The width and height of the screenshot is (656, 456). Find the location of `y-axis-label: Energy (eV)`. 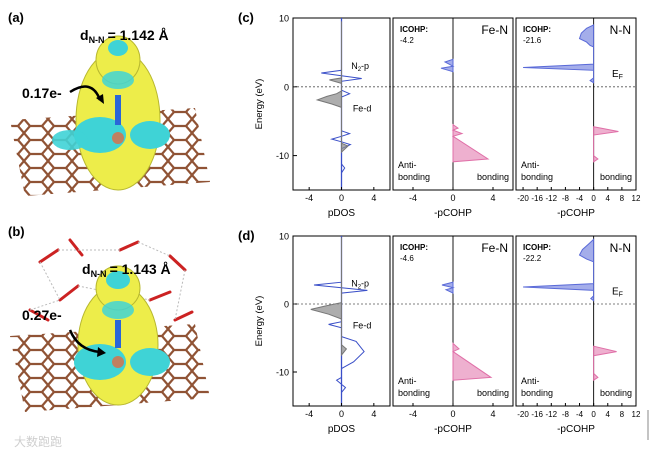

y-axis-label: Energy (eV) is located at coordinates (259, 321).